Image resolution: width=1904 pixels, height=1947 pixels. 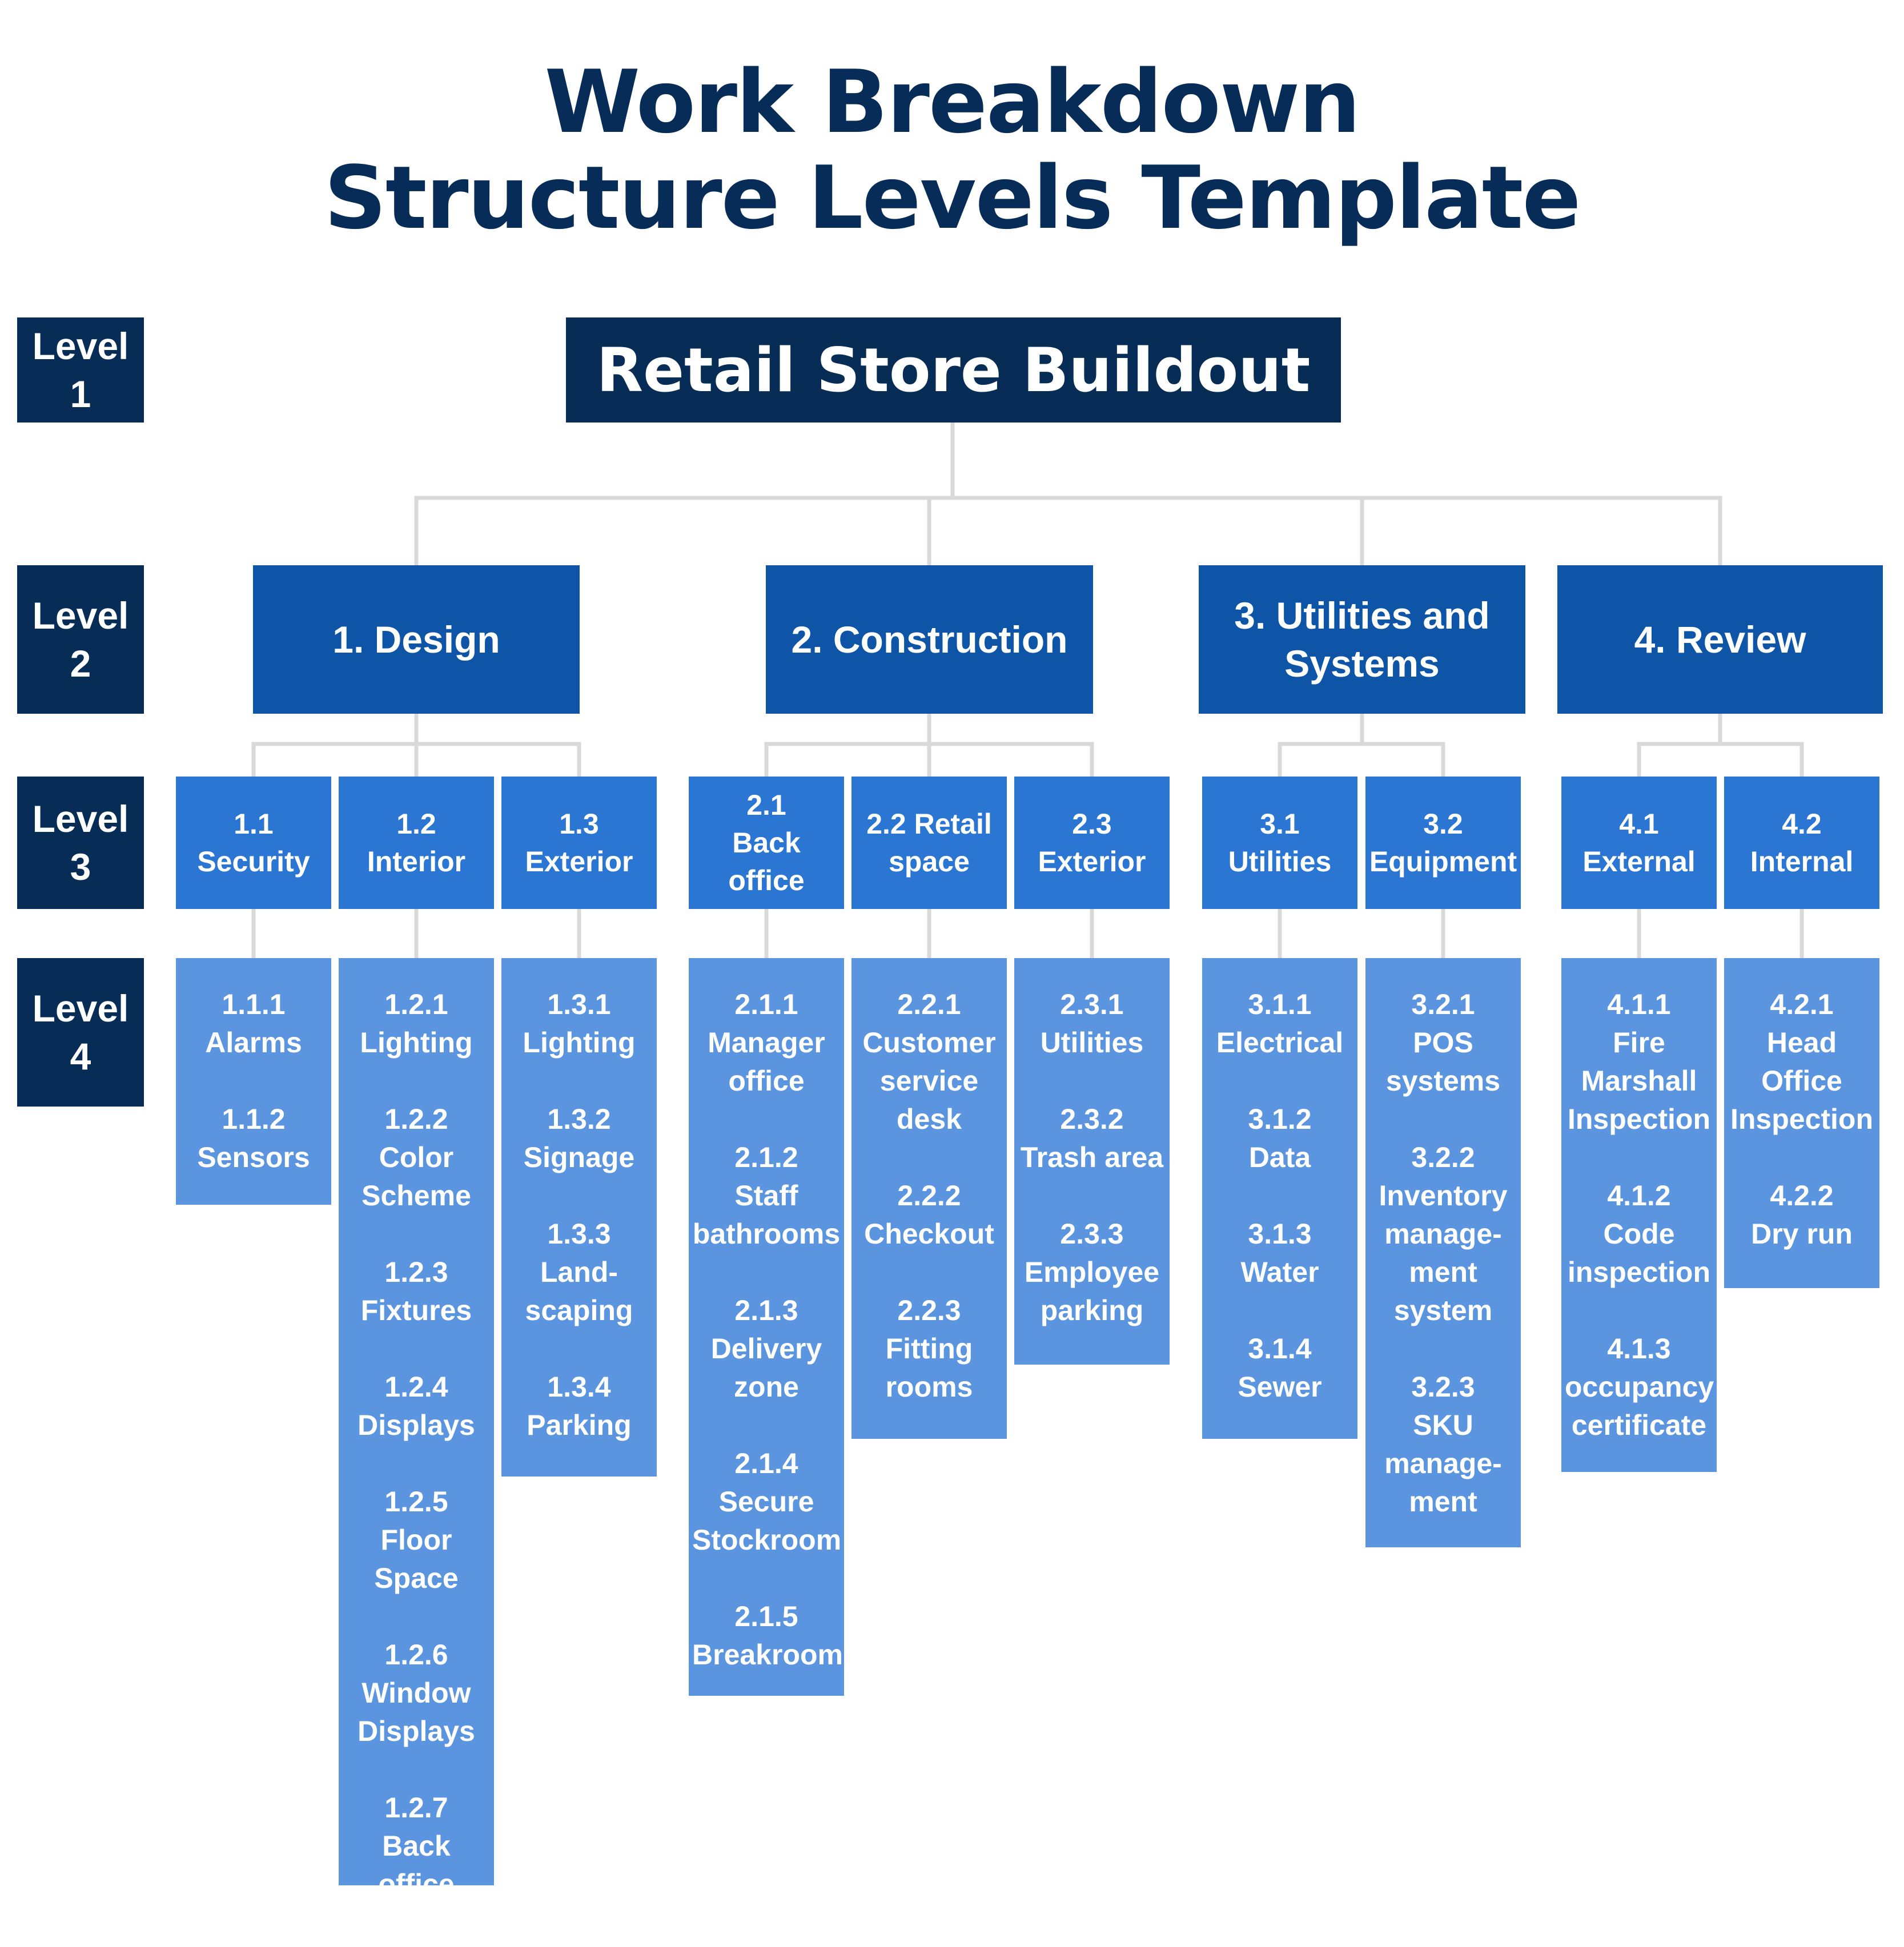 What do you see at coordinates (580, 1406) in the screenshot?
I see `list-item: 1.3.4 Parking` at bounding box center [580, 1406].